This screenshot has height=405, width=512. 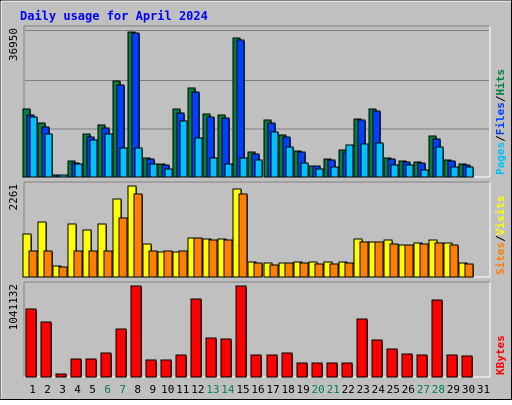 What do you see at coordinates (333, 389) in the screenshot?
I see `x-tick-label-day-21: 21` at bounding box center [333, 389].